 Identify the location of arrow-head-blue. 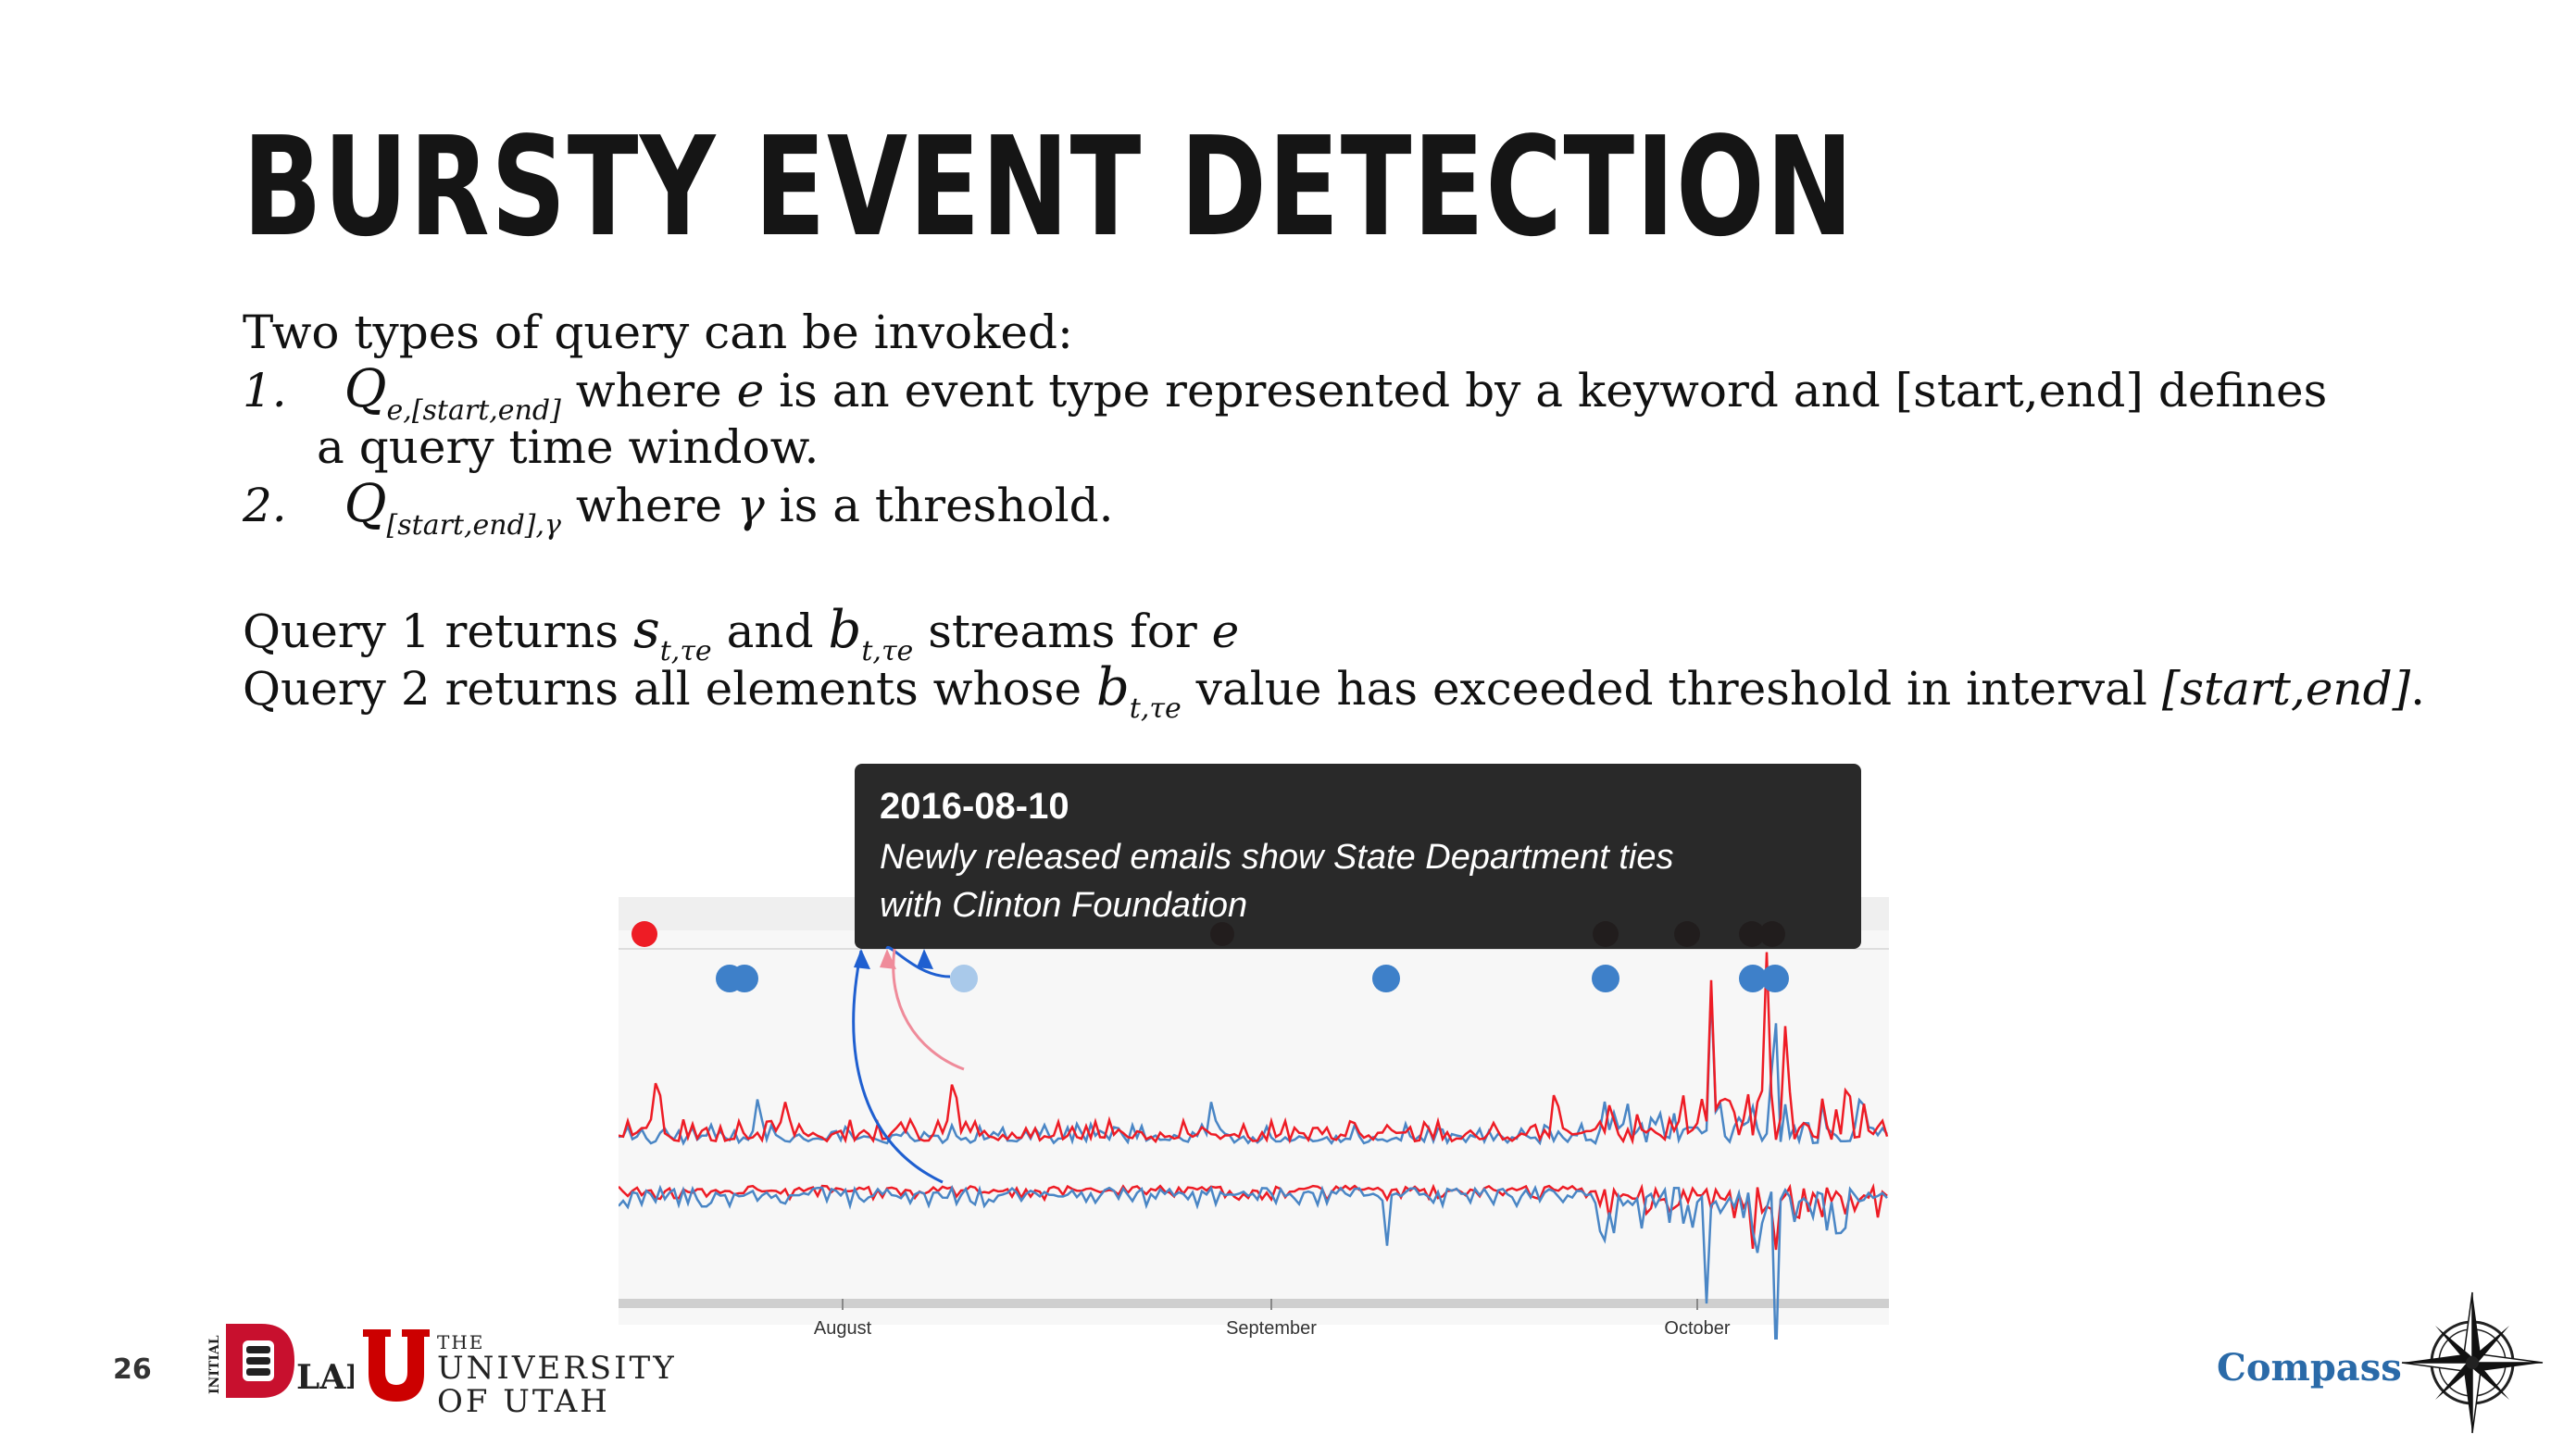
(862, 959).